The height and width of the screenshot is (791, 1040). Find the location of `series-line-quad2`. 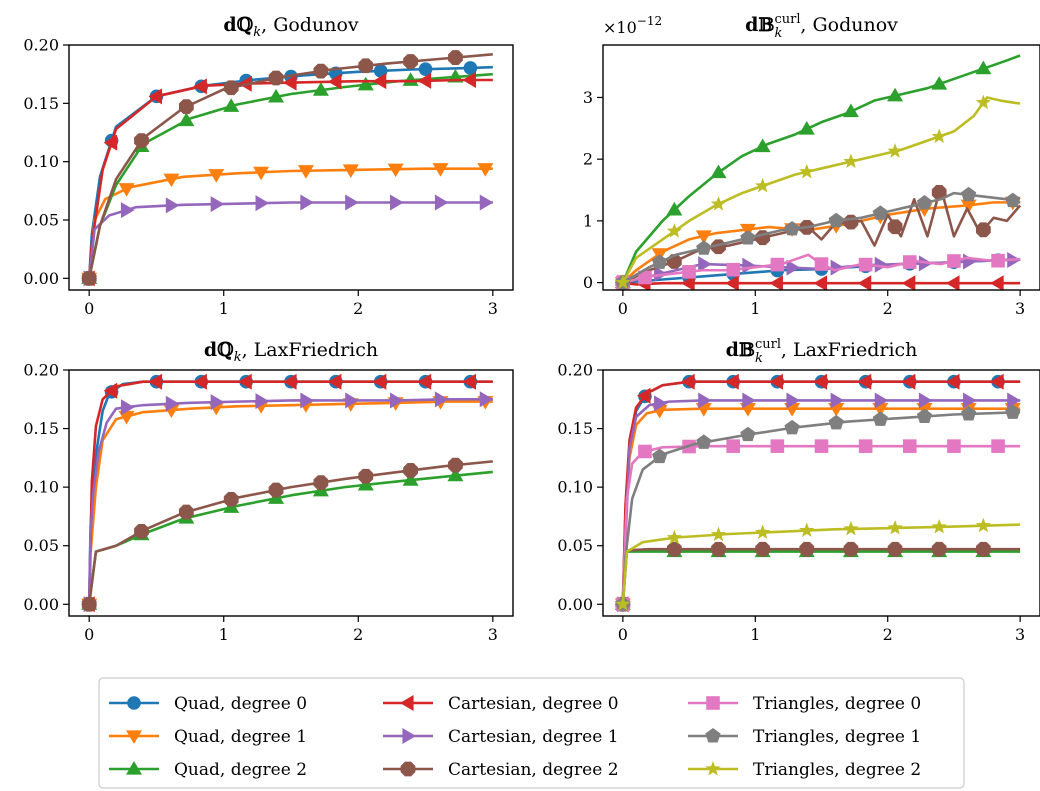

series-line-quad2 is located at coordinates (290, 537).